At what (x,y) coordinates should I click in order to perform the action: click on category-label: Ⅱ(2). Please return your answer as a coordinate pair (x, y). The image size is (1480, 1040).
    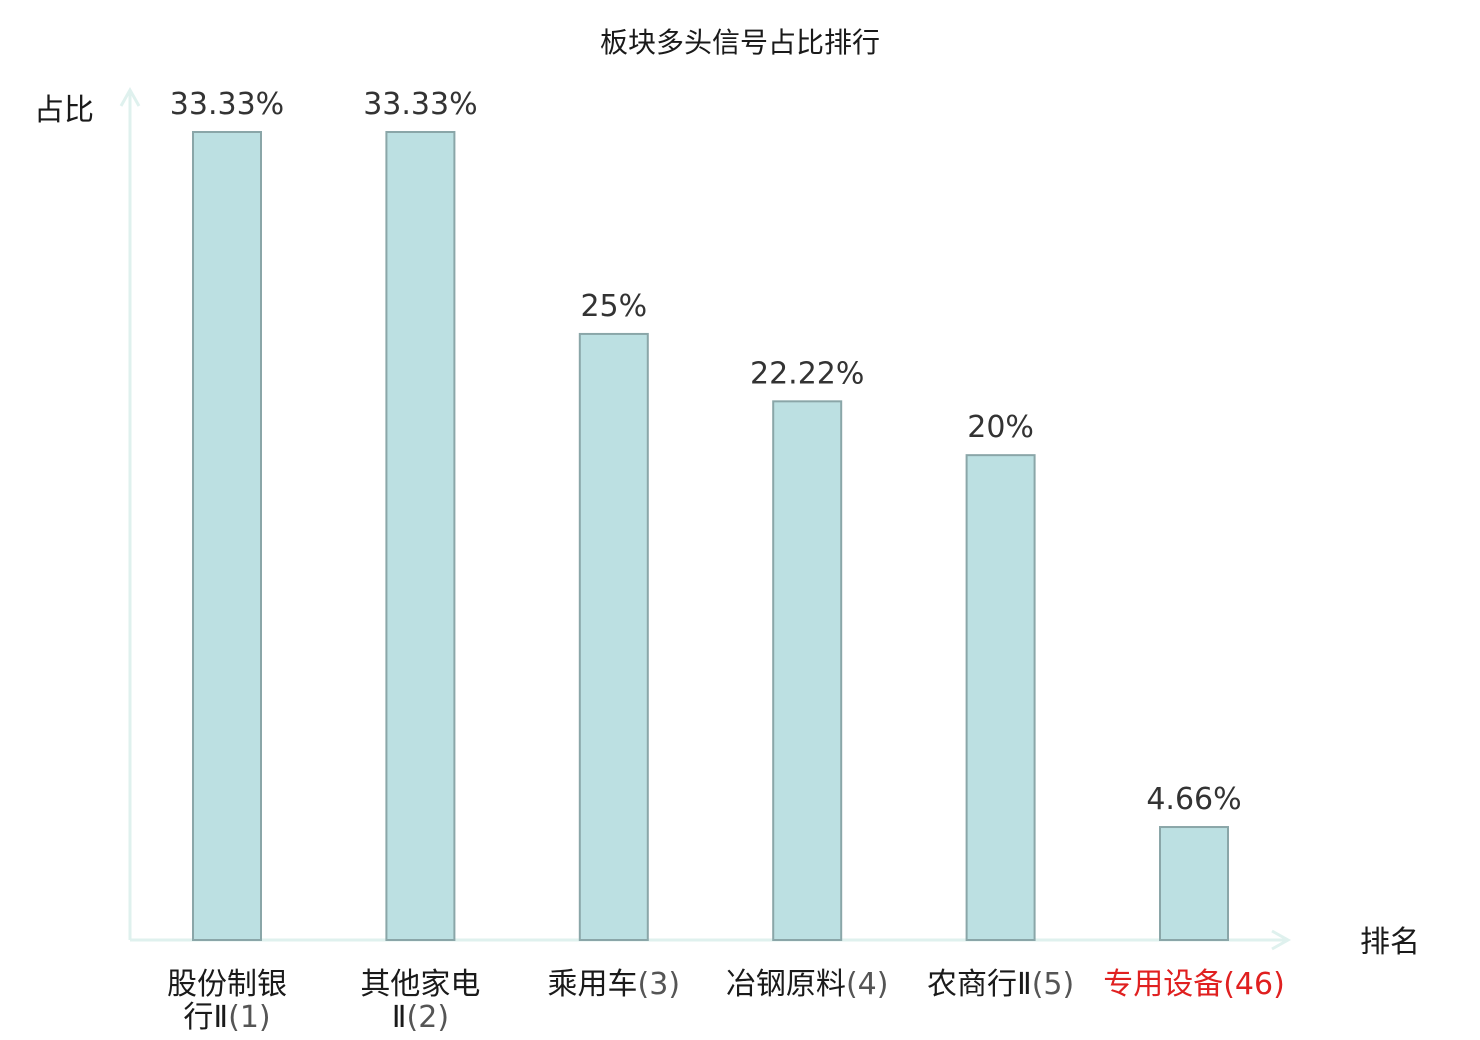
    Looking at the image, I should click on (420, 1017).